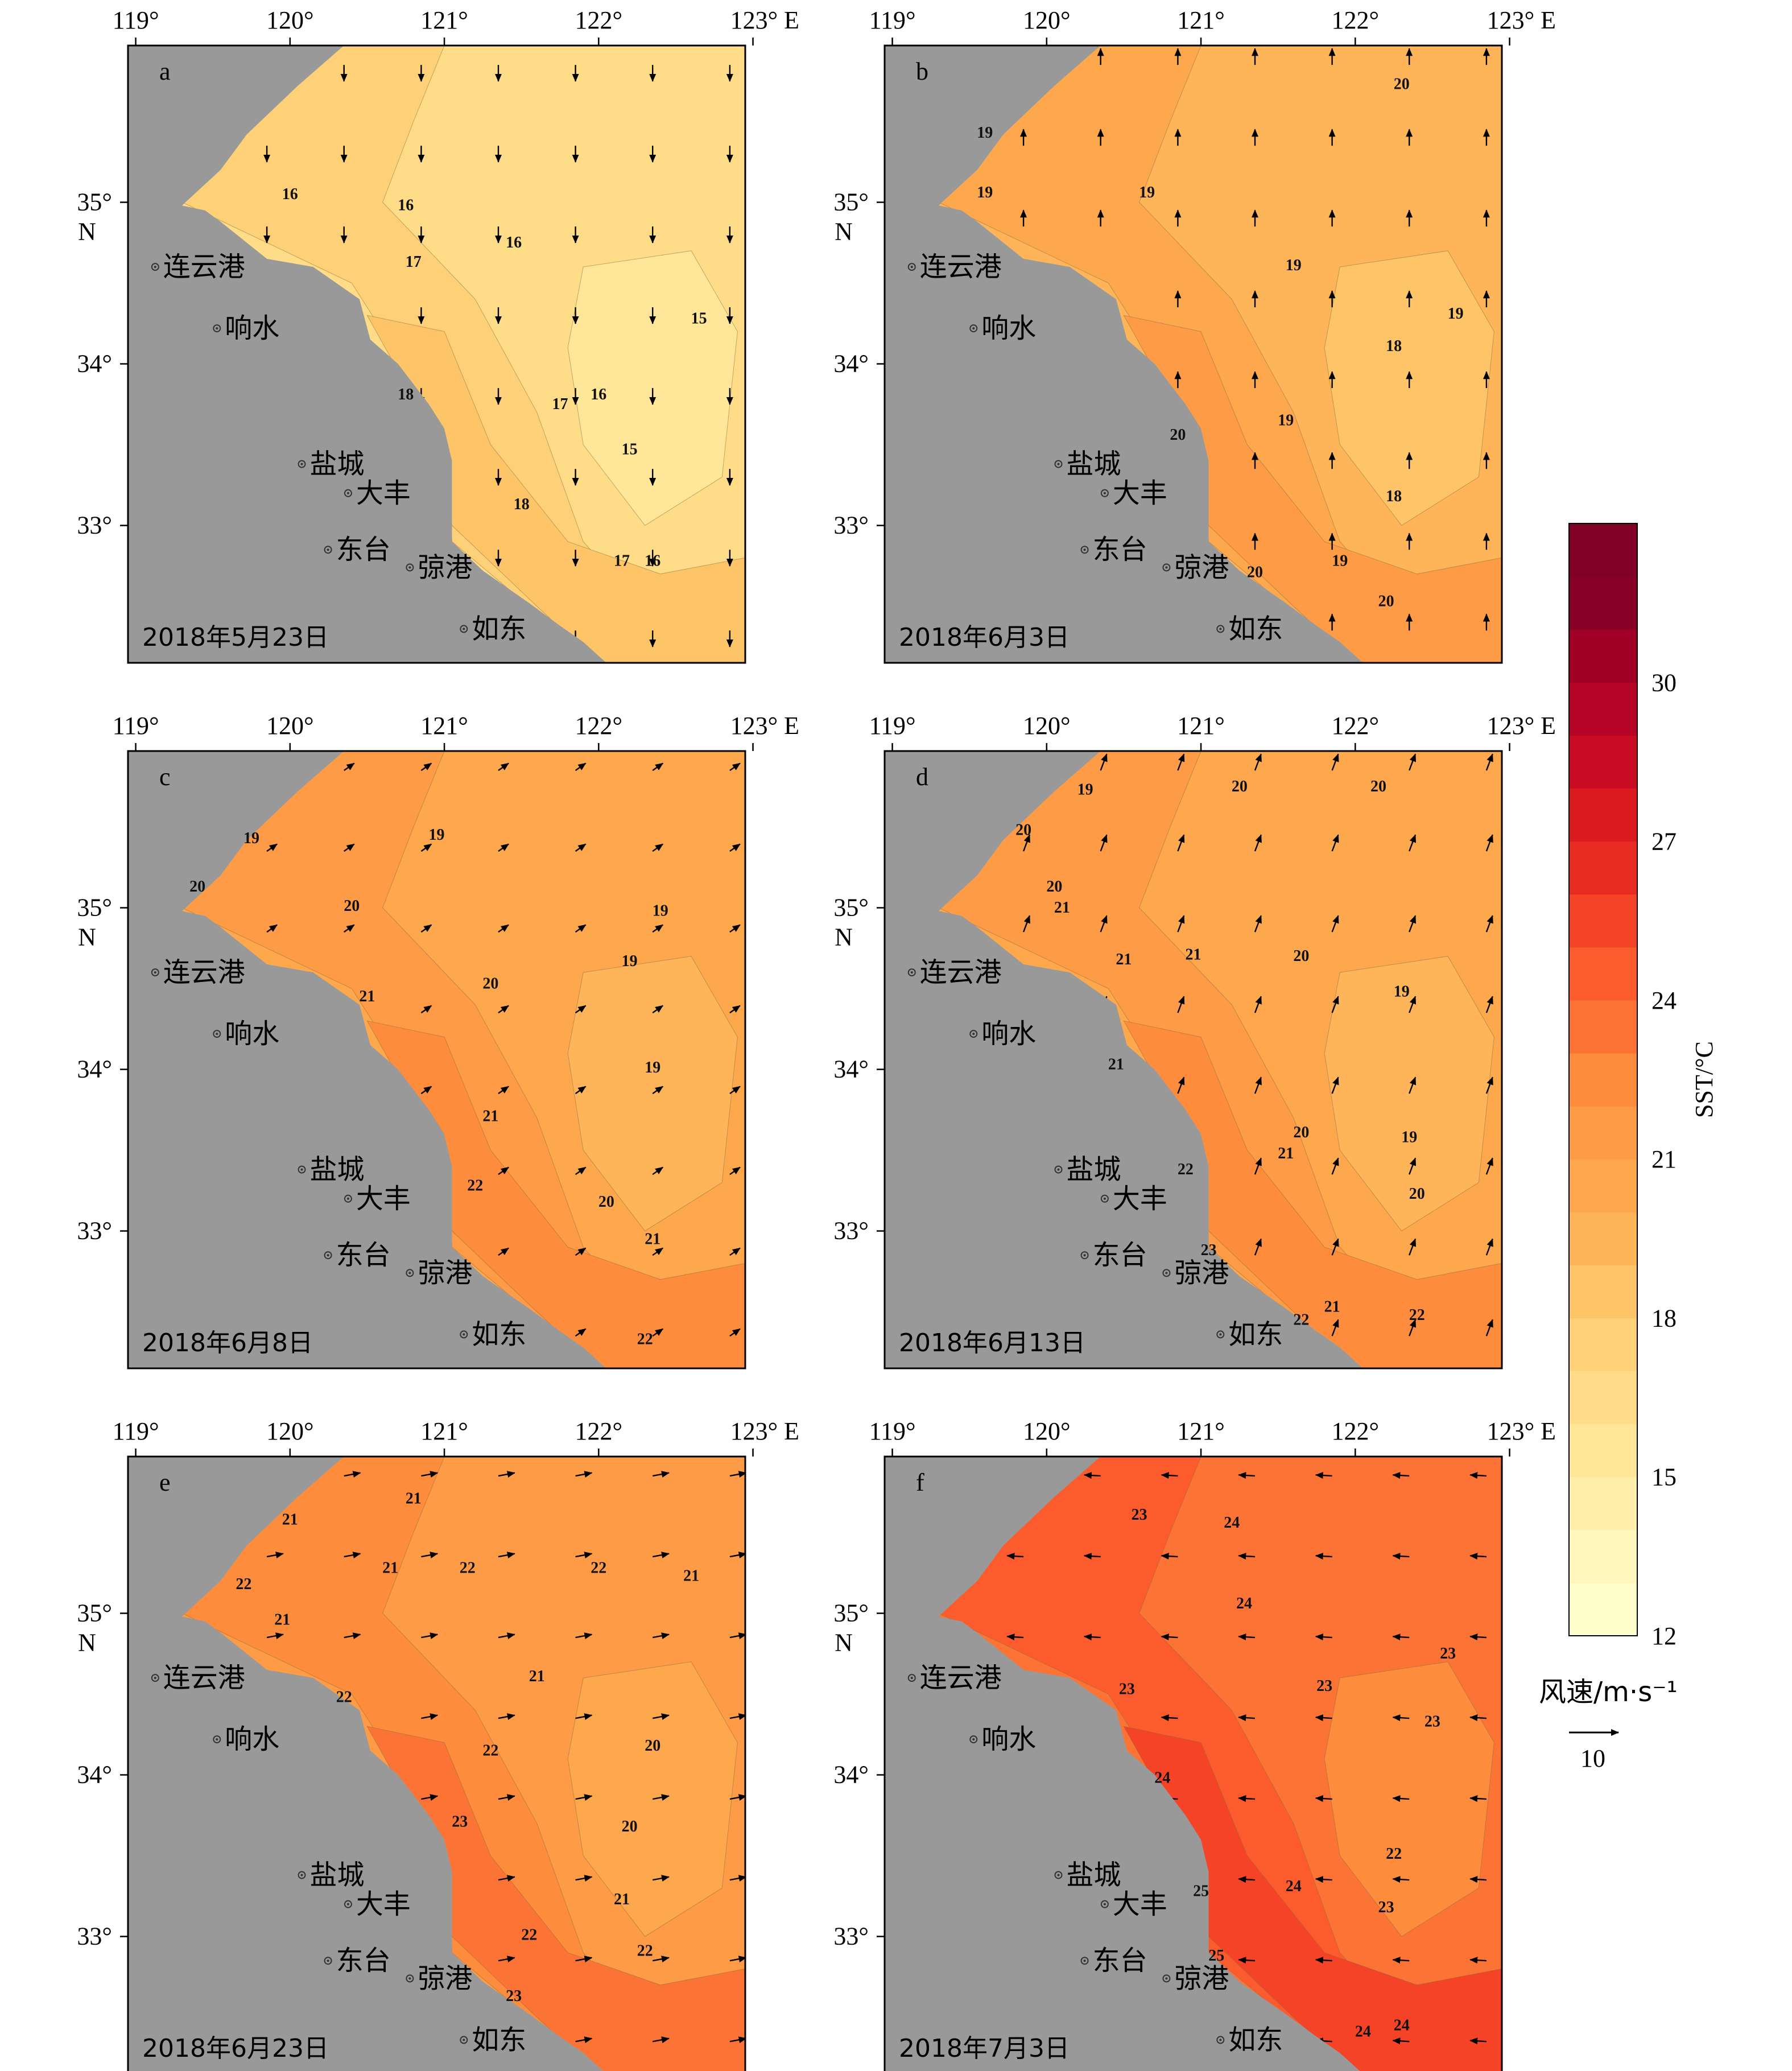  What do you see at coordinates (1294, 1886) in the screenshot?
I see `contour-label: 24` at bounding box center [1294, 1886].